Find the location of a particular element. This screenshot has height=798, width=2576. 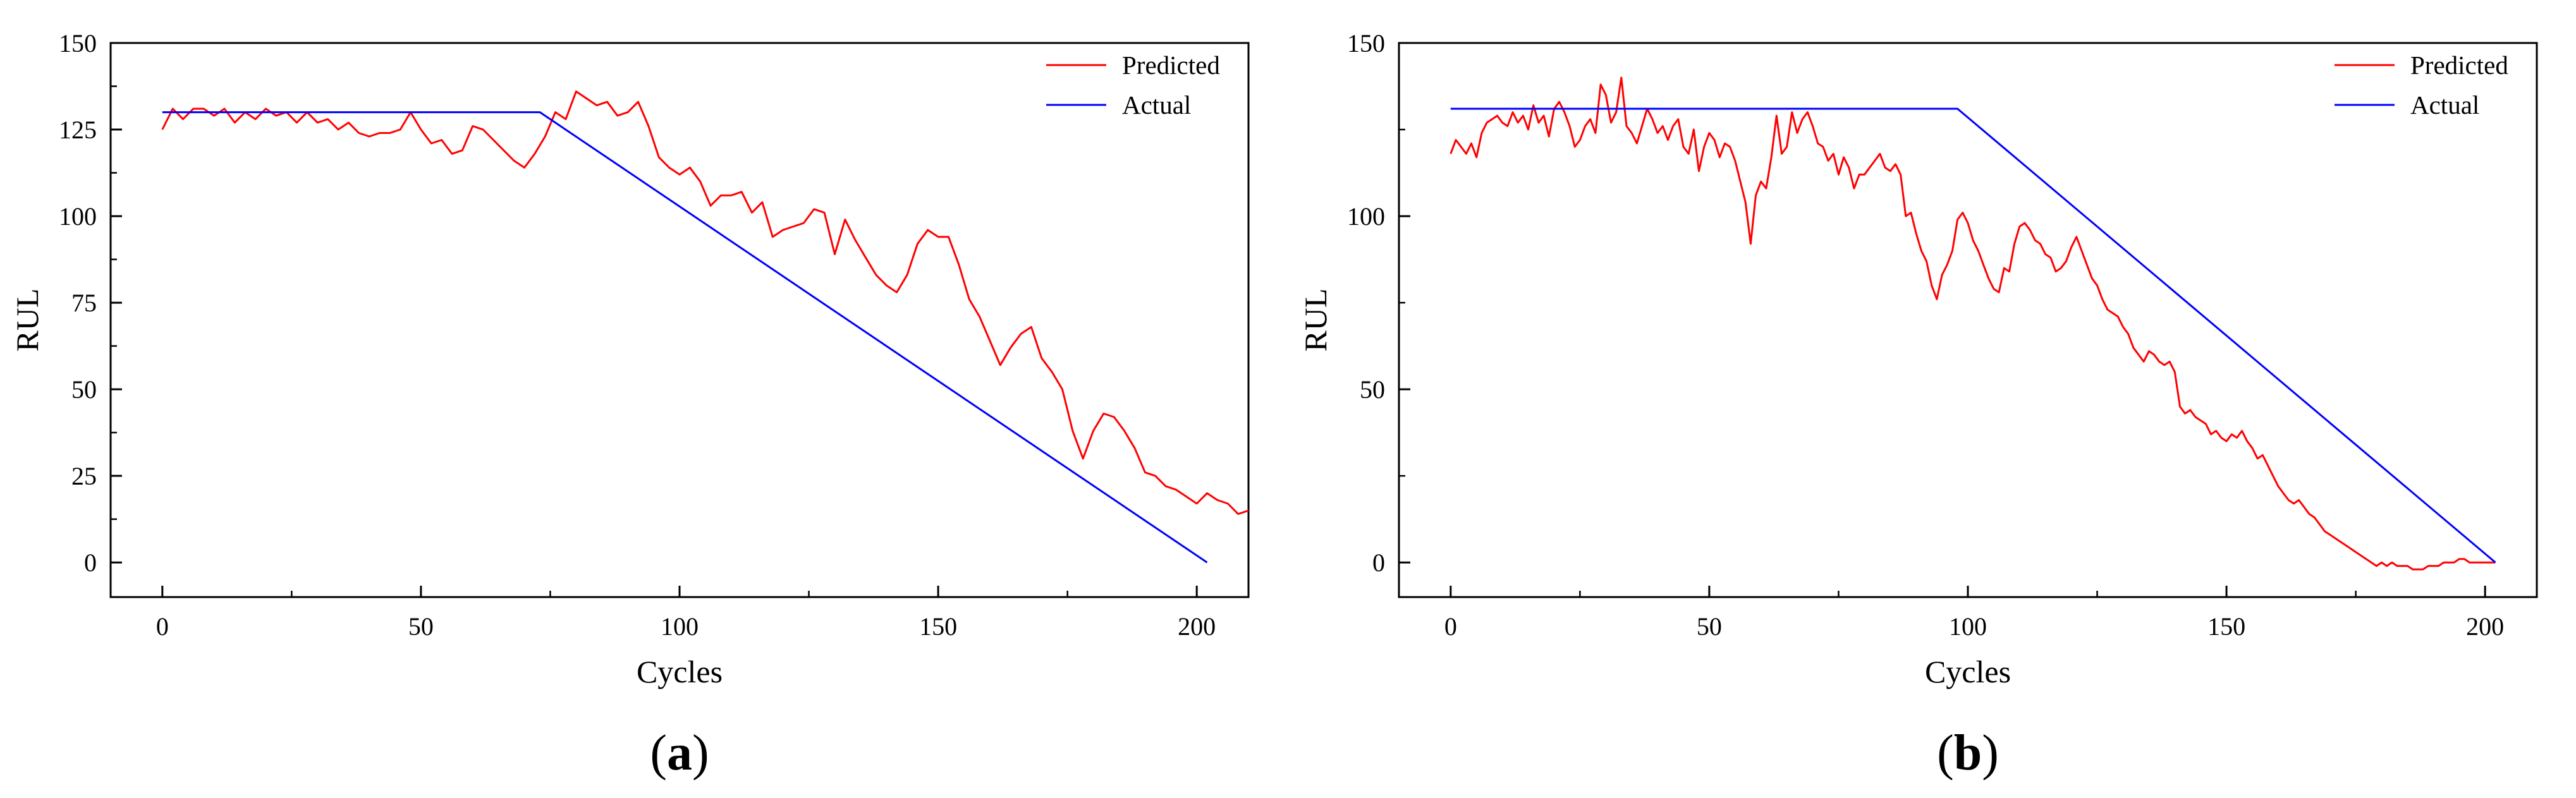

y-tick-label: 25 is located at coordinates (84, 476).